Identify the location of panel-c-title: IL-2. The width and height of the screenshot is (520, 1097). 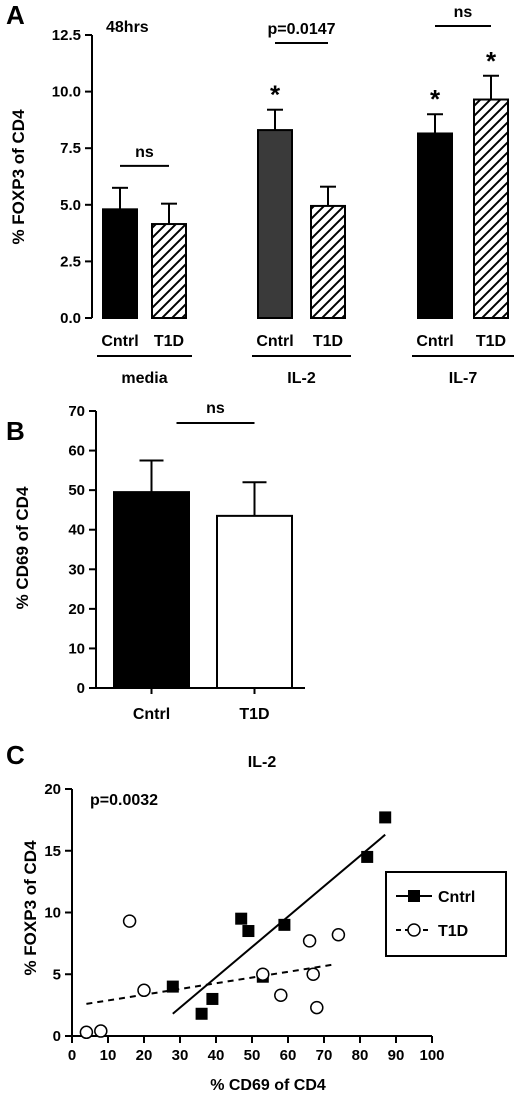
(262, 762).